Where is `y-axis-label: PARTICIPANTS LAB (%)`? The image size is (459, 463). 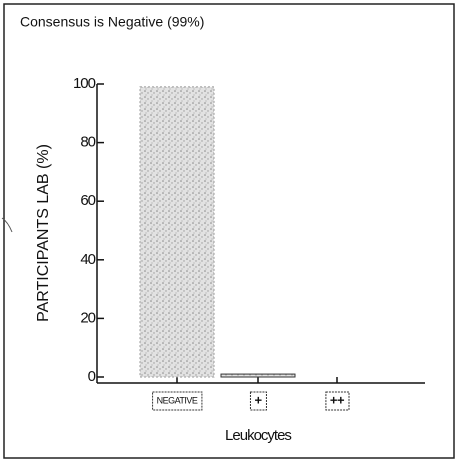
y-axis-label: PARTICIPANTS LAB (%) is located at coordinates (43, 233).